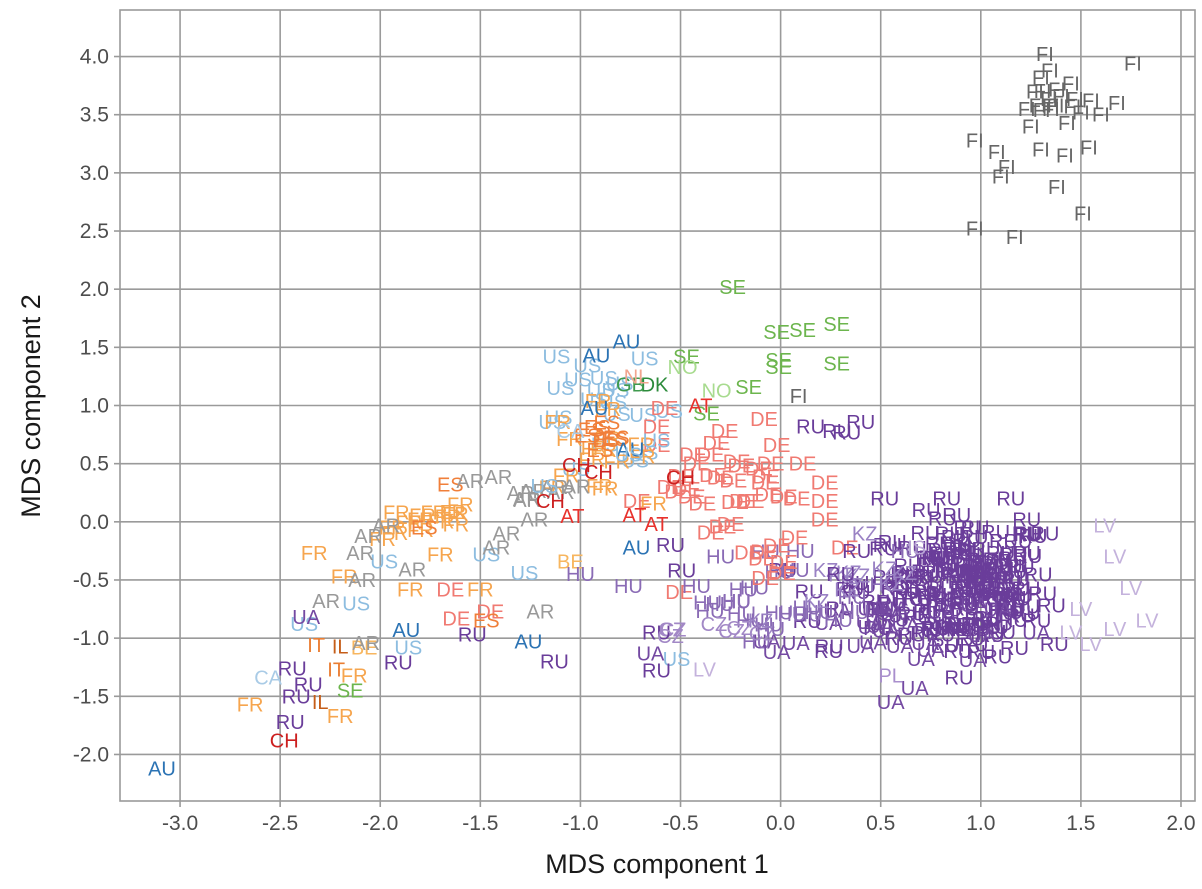 The width and height of the screenshot is (1202, 889). Describe the element at coordinates (657, 864) in the screenshot. I see `x-axis-title: MDS component 1` at that location.